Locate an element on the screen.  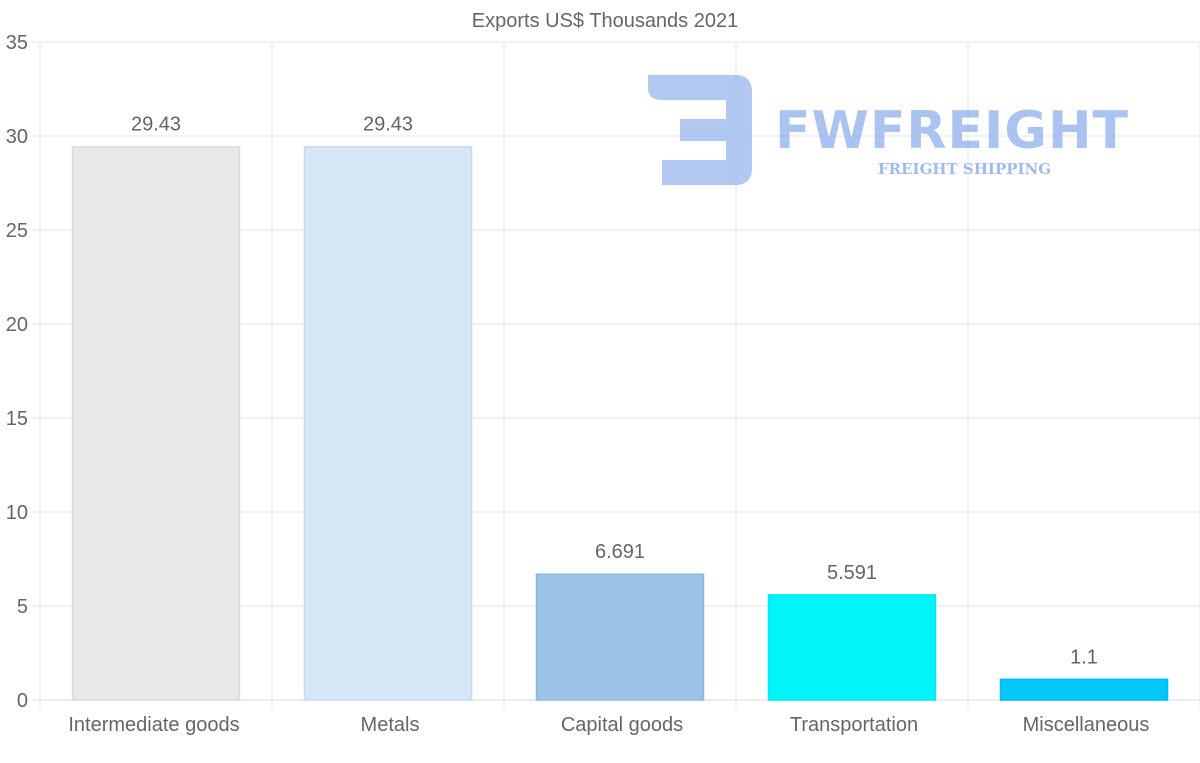
y-tick-label: 5 is located at coordinates (22, 607).